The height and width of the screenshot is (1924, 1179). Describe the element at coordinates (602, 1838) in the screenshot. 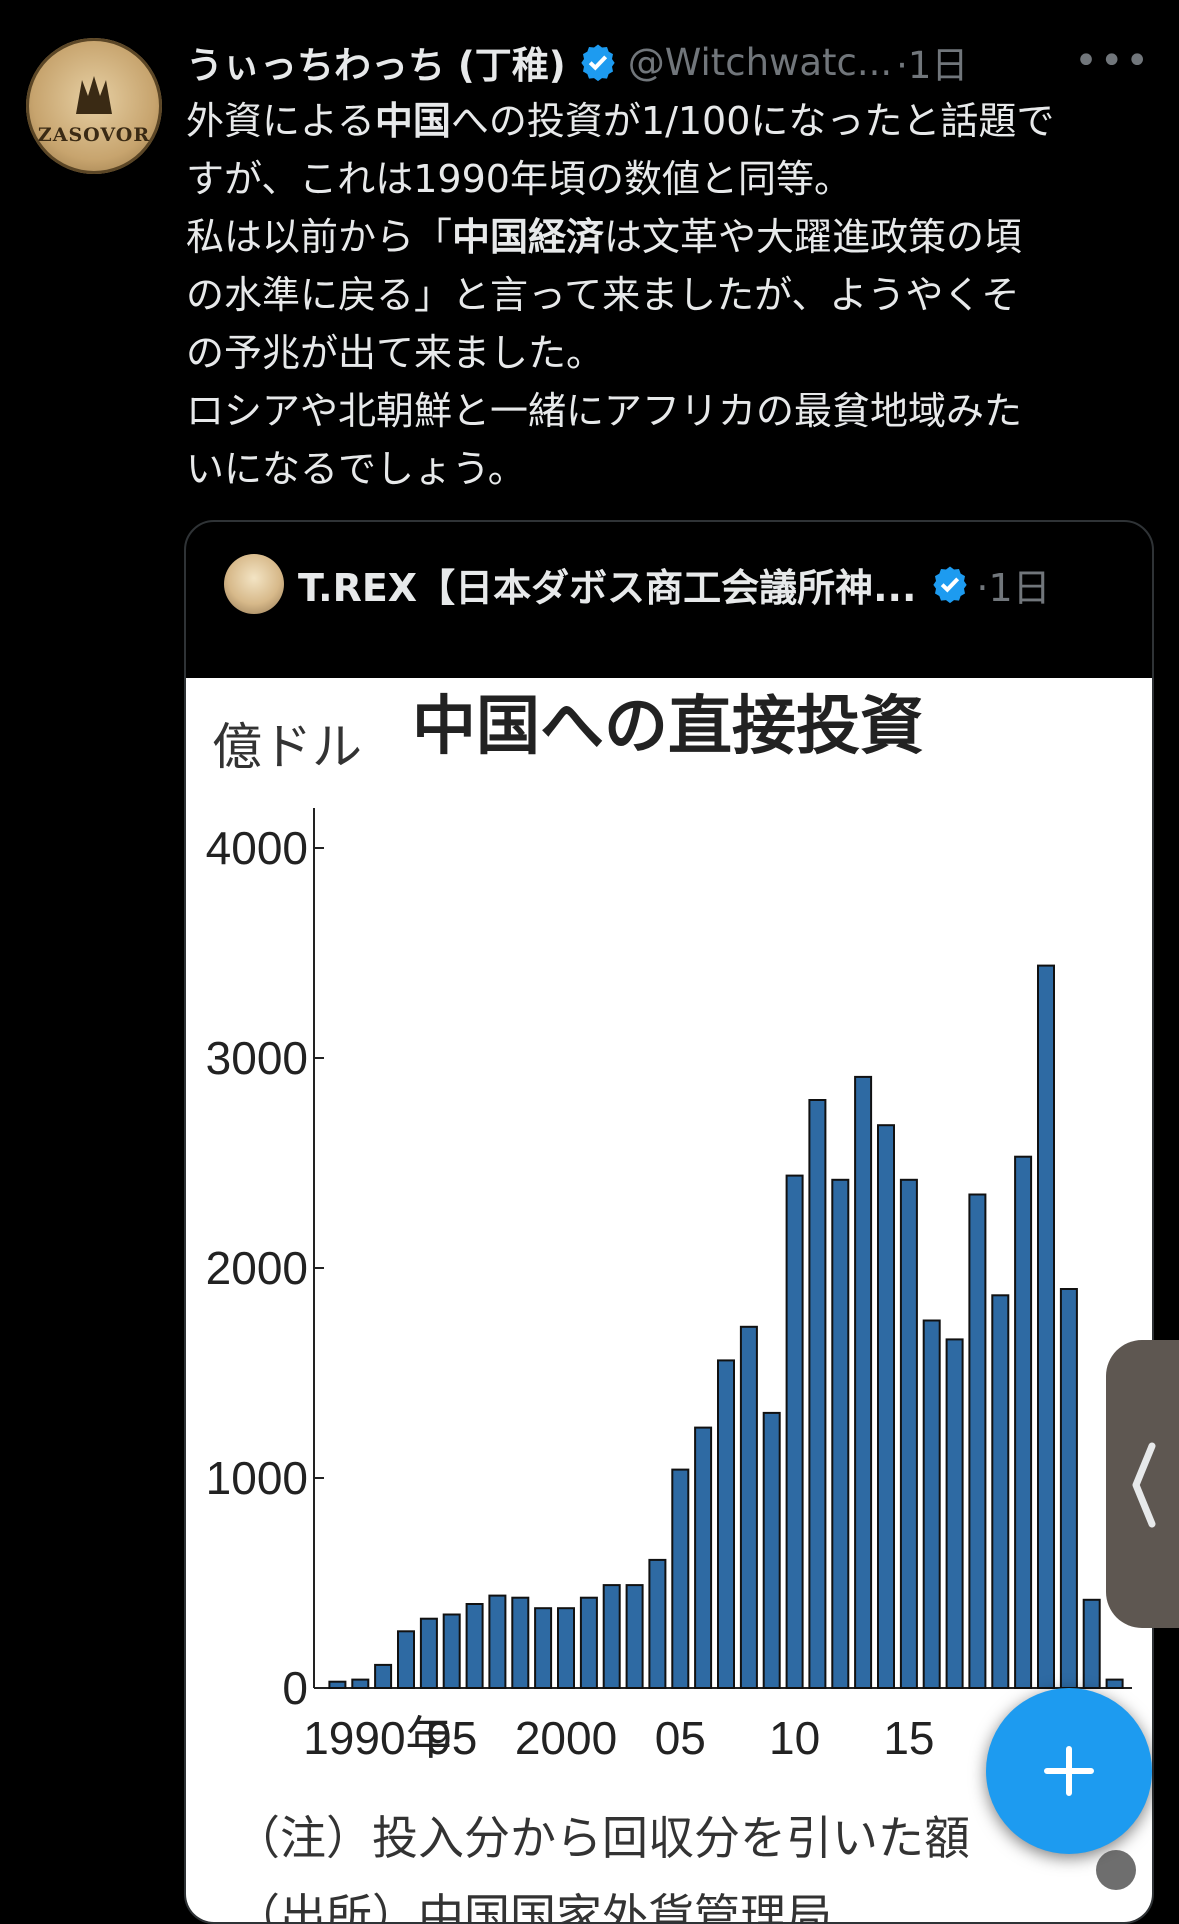

I see `chart-note: （注）投入分から回収分を引いた額` at that location.